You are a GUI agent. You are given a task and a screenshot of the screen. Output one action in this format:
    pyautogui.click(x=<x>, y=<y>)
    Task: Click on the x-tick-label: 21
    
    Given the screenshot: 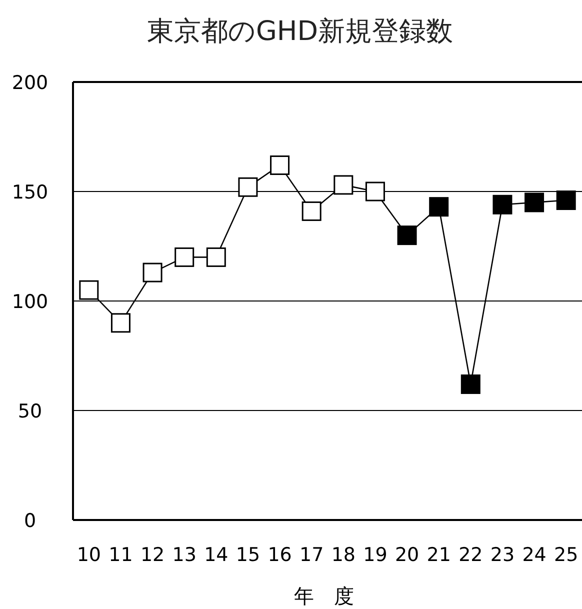 What is the action you would take?
    pyautogui.click(x=438, y=555)
    